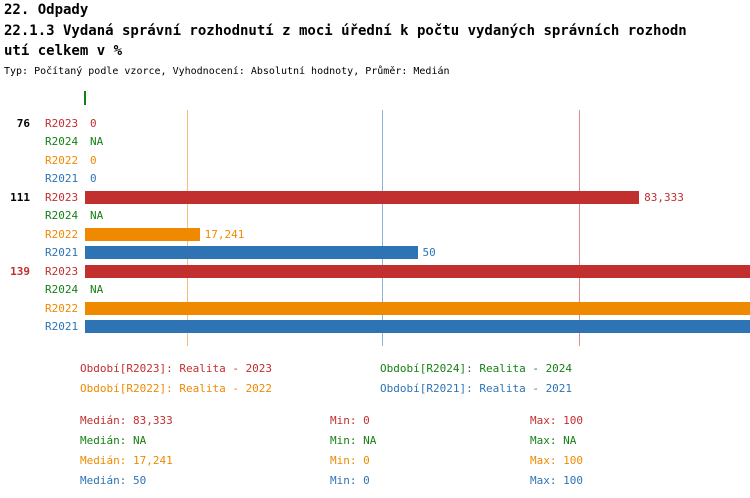 The image size is (750, 498). Describe the element at coordinates (20, 271) in the screenshot. I see `group-label-139: 139` at that location.